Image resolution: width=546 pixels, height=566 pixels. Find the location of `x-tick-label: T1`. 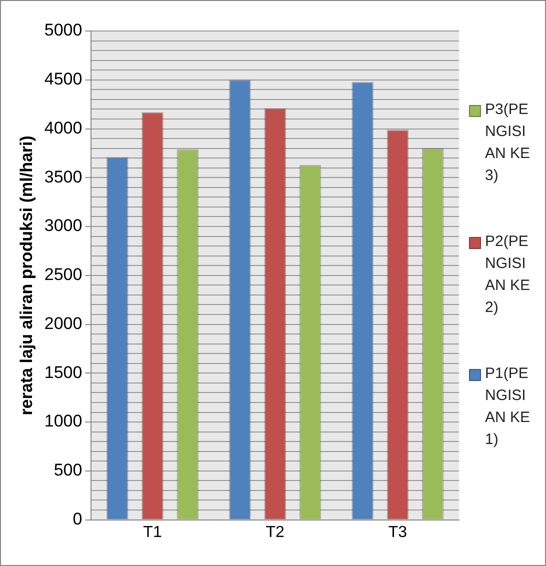

x-tick-label: T1 is located at coordinates (152, 532).